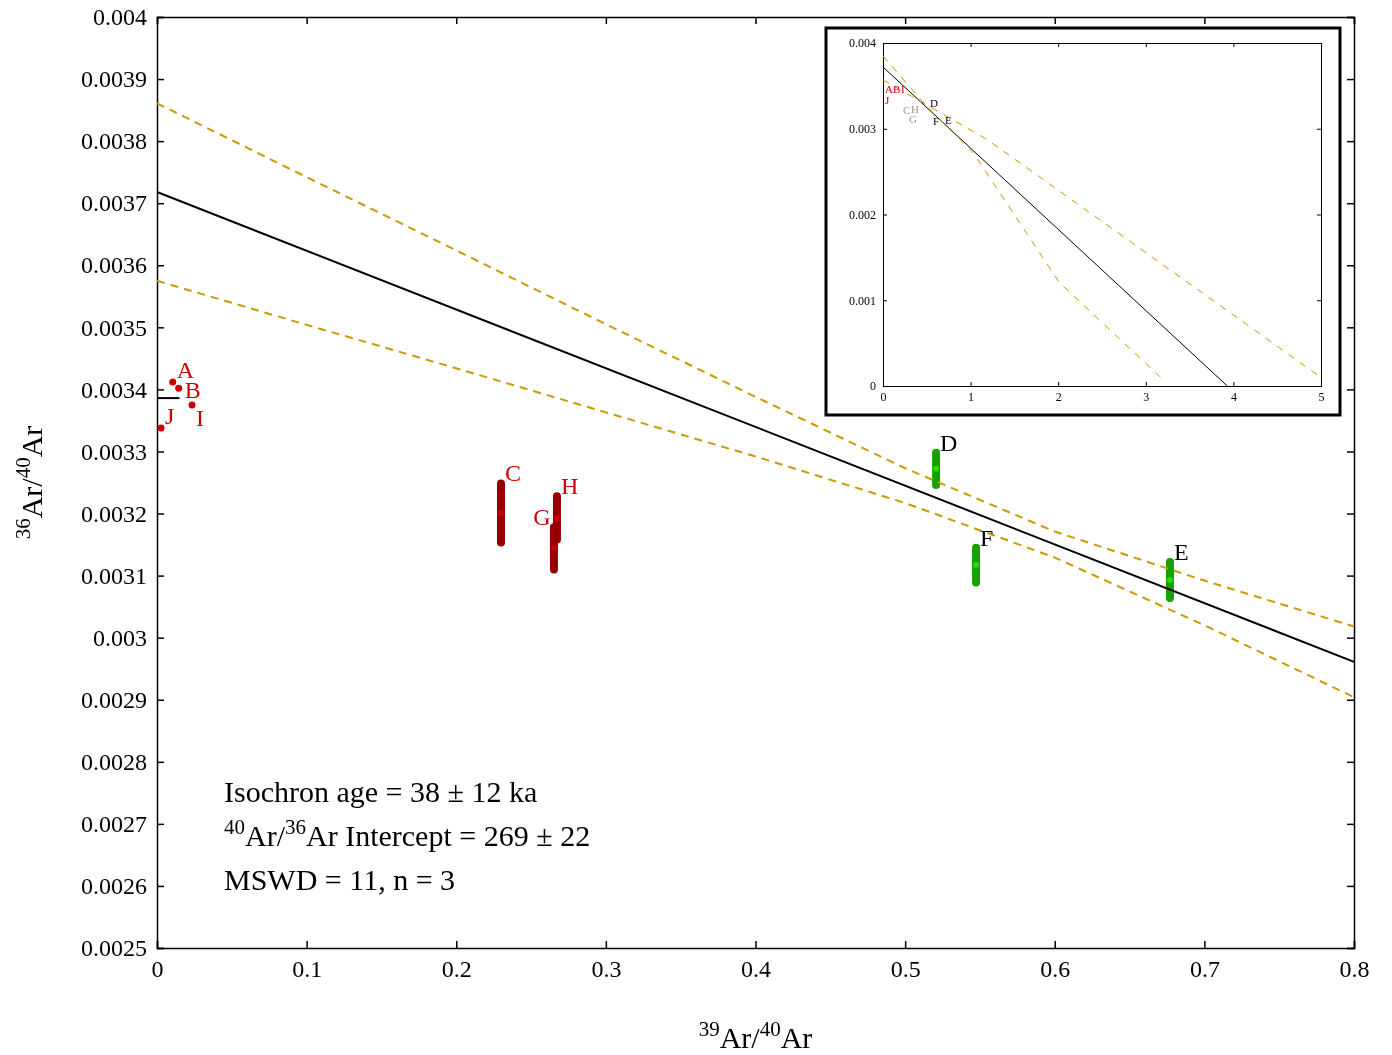  Describe the element at coordinates (542, 517) in the screenshot. I see `data-label: G` at that location.